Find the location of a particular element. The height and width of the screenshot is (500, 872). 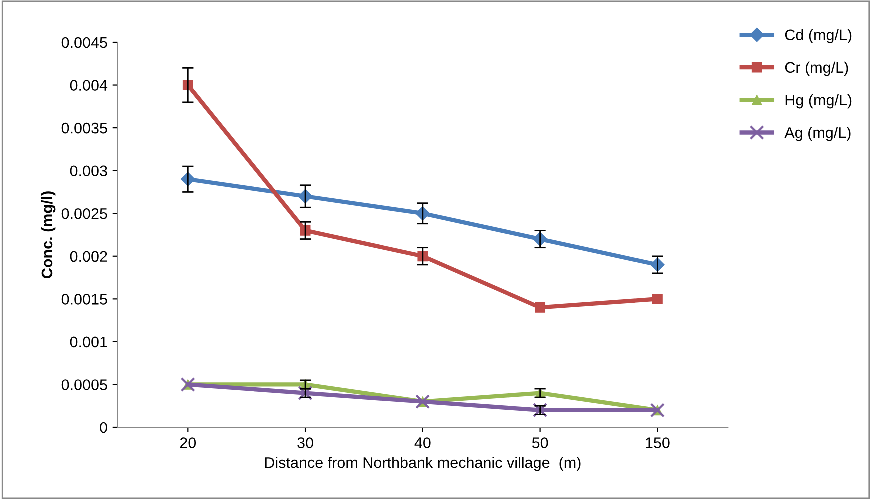

y-axis-title: Conc. (mg/l) is located at coordinates (48, 235).